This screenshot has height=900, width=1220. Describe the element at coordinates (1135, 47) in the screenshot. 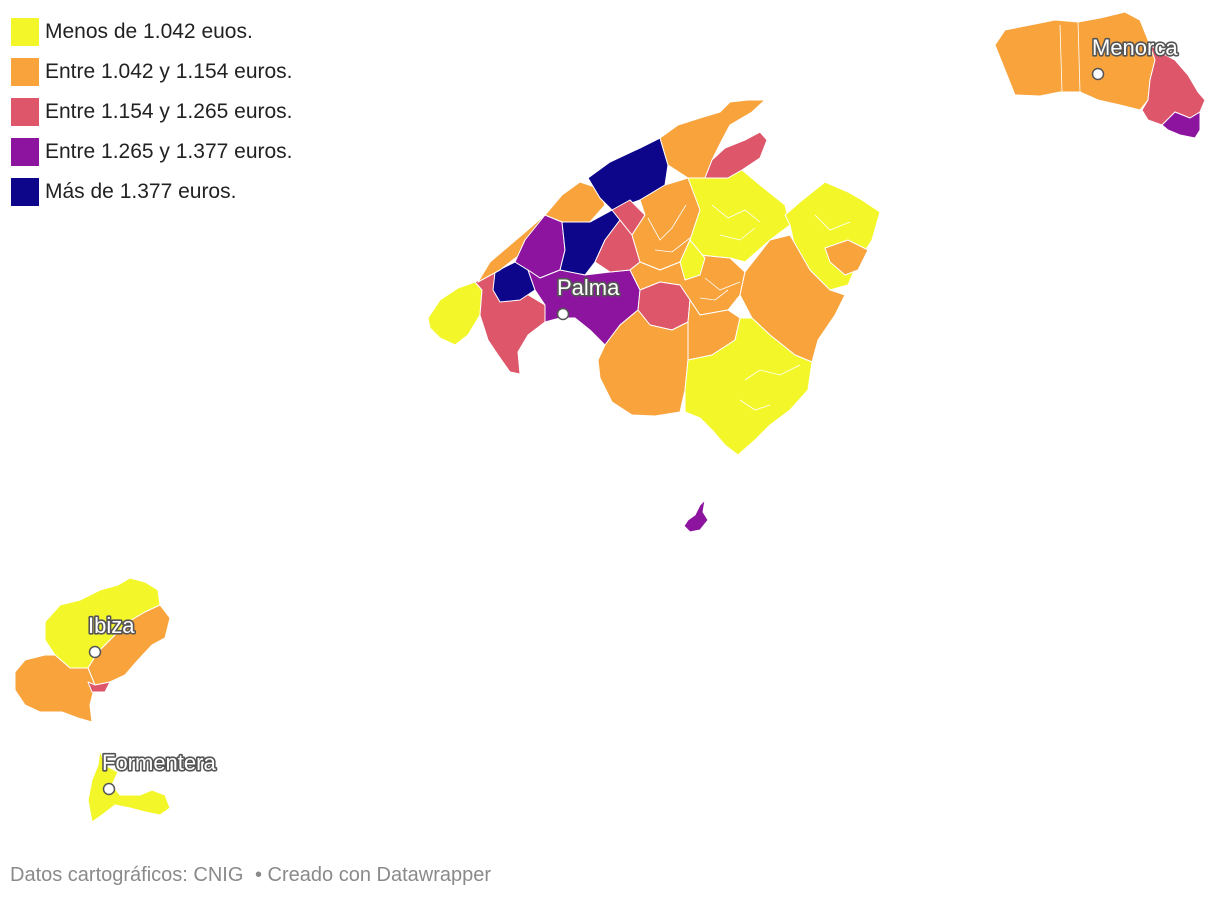

I see `city-label-menorca: Menorca` at that location.